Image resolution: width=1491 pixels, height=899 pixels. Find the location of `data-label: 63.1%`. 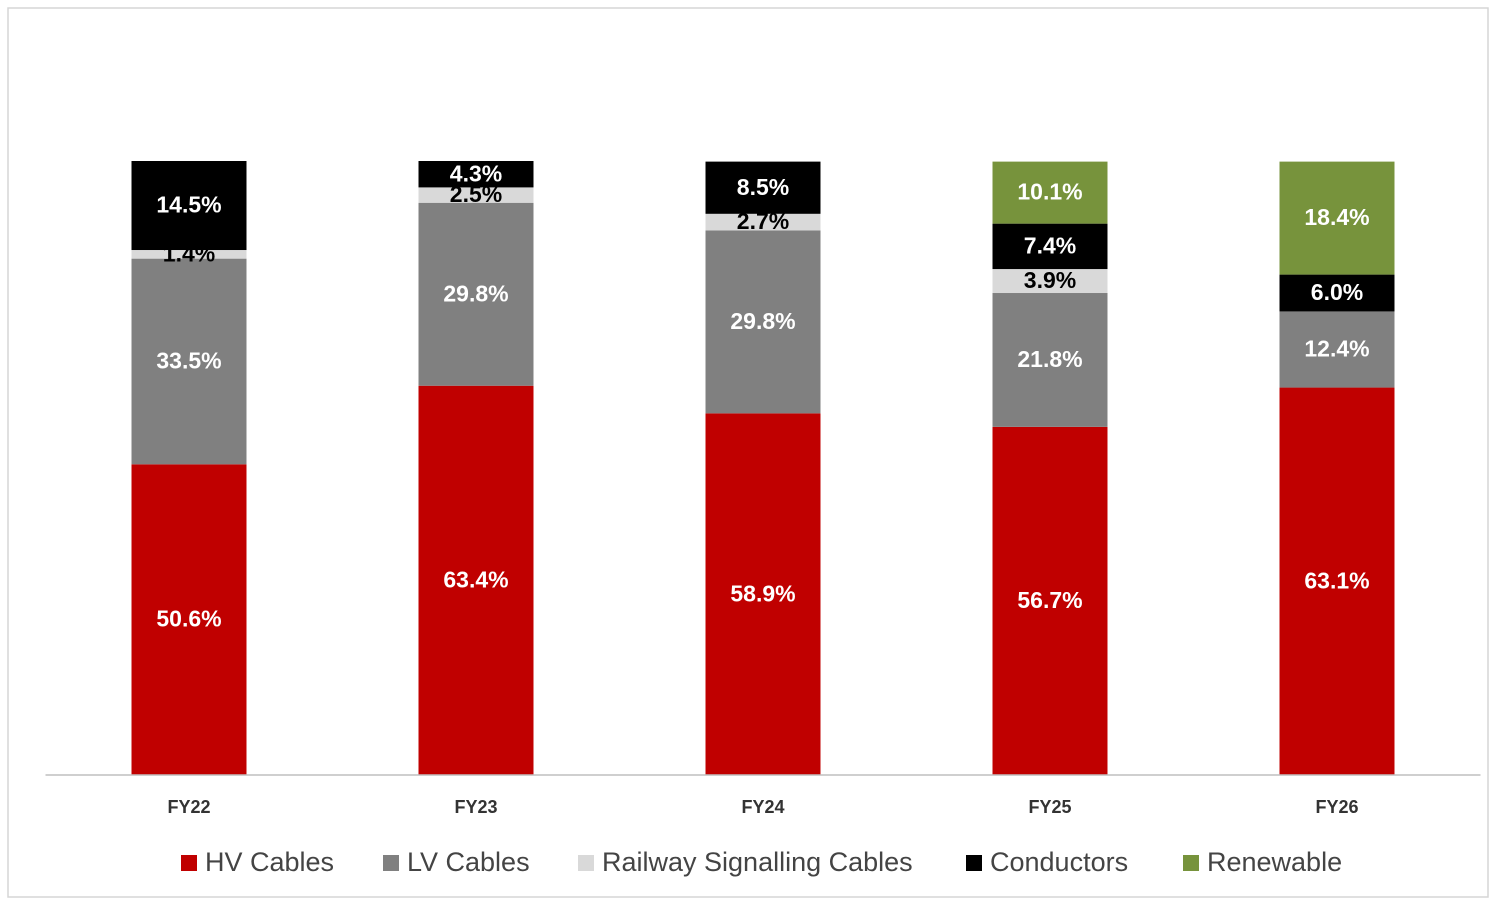

data-label: 63.1% is located at coordinates (1336, 580).